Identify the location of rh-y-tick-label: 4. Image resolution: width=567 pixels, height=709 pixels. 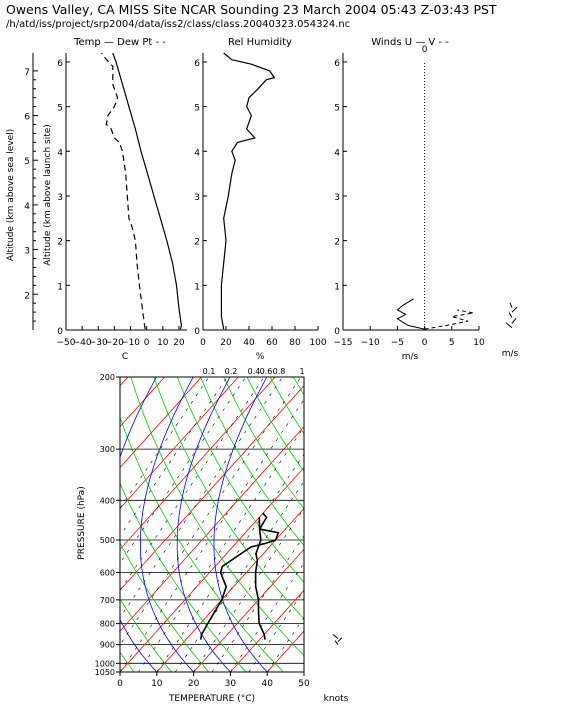
(197, 153).